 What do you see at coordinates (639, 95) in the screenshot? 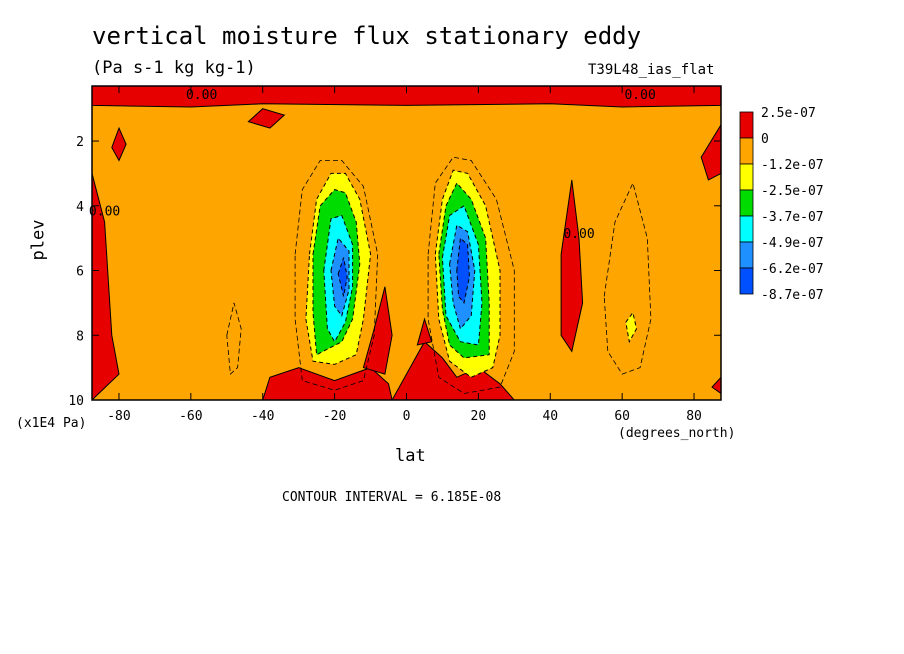
I see `contour-label-1: 0.00` at bounding box center [639, 95].